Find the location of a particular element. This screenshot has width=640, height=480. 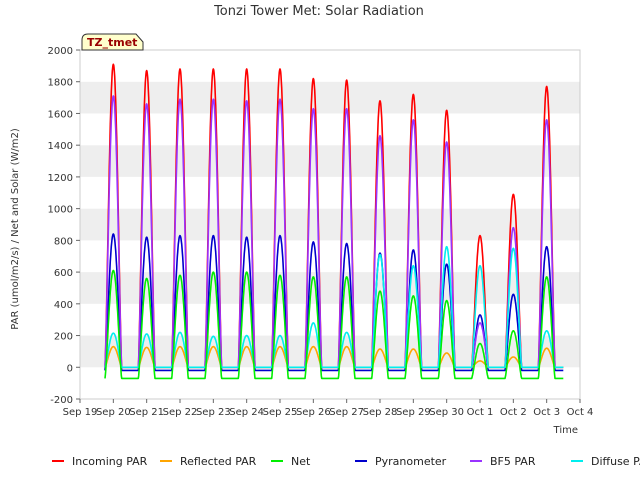

legend-label: Diffuse PAR is located at coordinates (615, 461).